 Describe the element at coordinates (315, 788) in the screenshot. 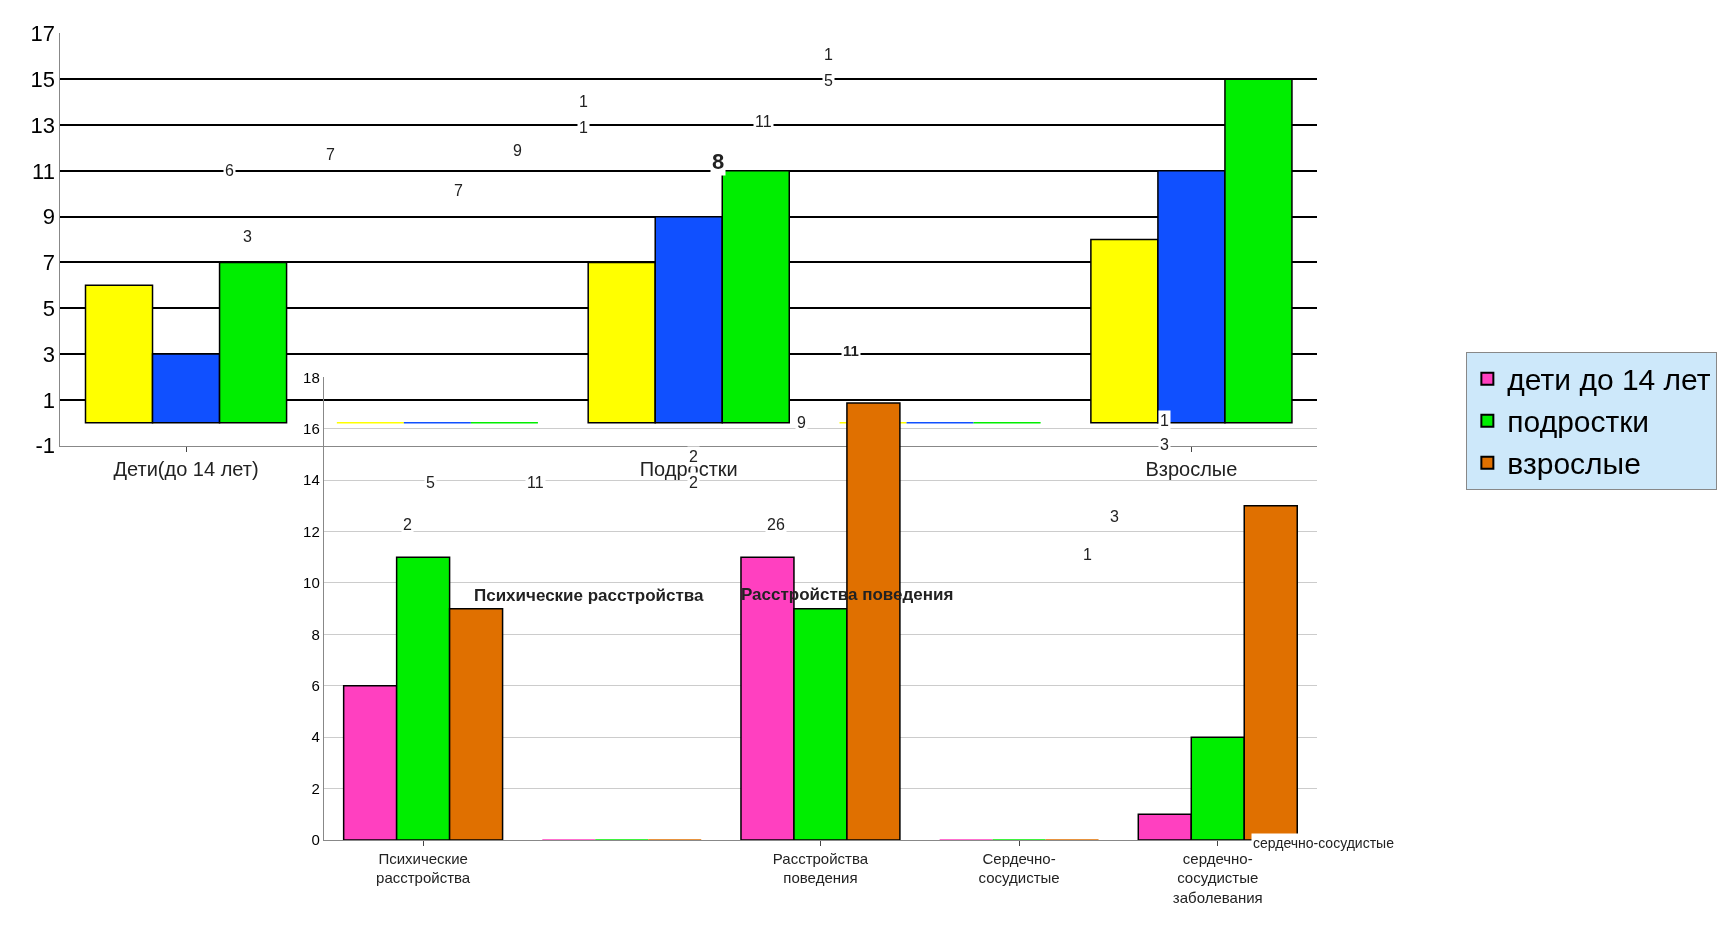

I see `y-tick-label: 2` at that location.